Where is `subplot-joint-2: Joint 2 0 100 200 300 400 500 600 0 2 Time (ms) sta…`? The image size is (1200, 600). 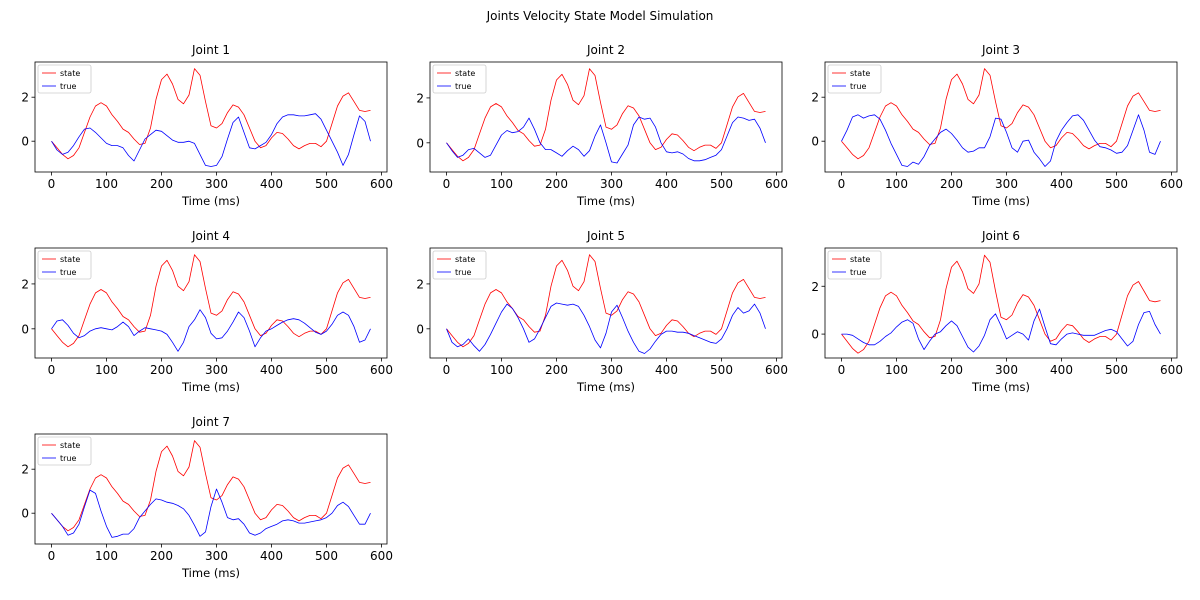 subplot-joint-2: Joint 2 0 100 200 300 400 500 600 0 2 Time (ms) sta… is located at coordinates (602, 125).